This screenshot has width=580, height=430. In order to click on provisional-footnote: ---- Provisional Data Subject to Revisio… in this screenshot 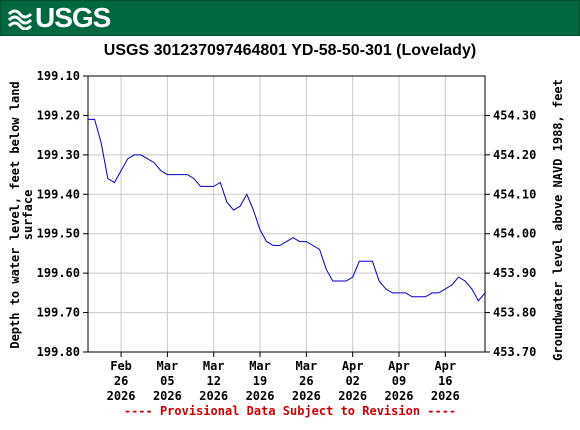, I will do `click(290, 411)`.